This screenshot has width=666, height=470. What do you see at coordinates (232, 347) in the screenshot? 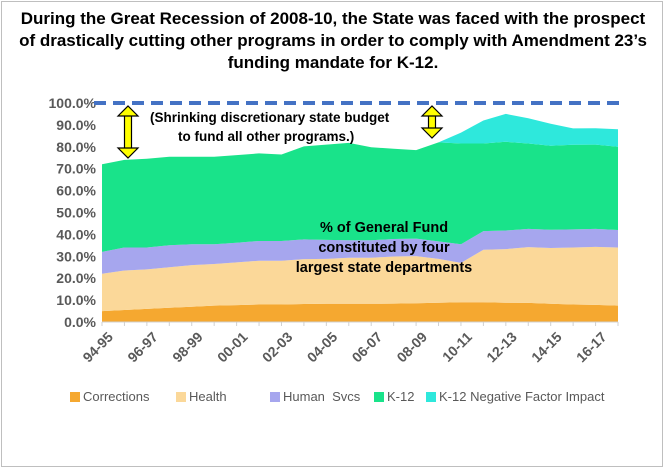
I see `x-tick-label: 00-01` at bounding box center [232, 347].